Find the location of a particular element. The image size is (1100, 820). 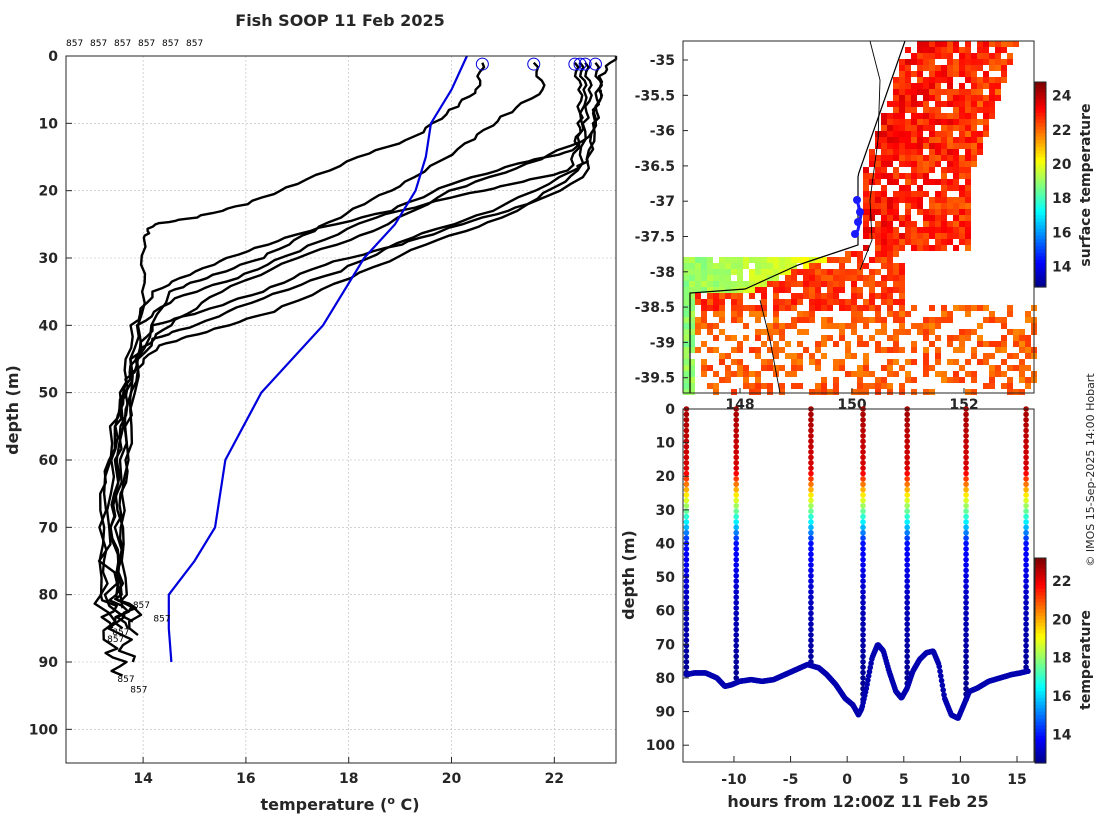

chart-title: Fish SOOP 11 Feb 2025 is located at coordinates (339, 20).